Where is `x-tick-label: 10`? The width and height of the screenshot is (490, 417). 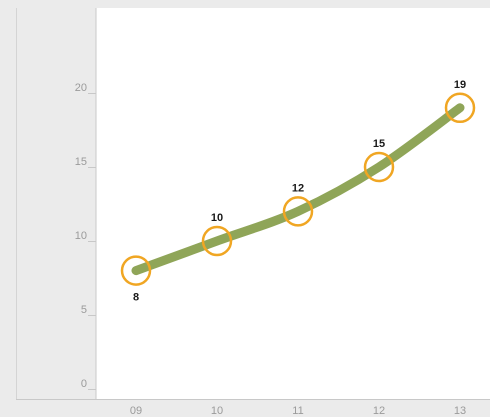 x-tick-label: 10 is located at coordinates (217, 411).